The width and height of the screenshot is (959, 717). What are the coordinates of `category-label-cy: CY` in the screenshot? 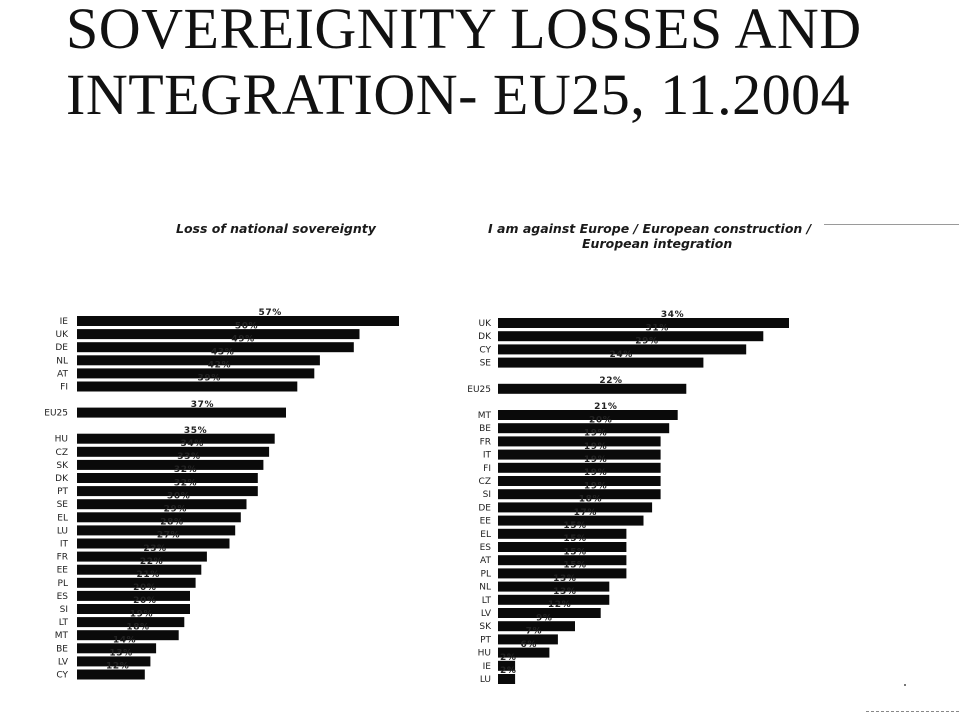 It's located at (62, 676).